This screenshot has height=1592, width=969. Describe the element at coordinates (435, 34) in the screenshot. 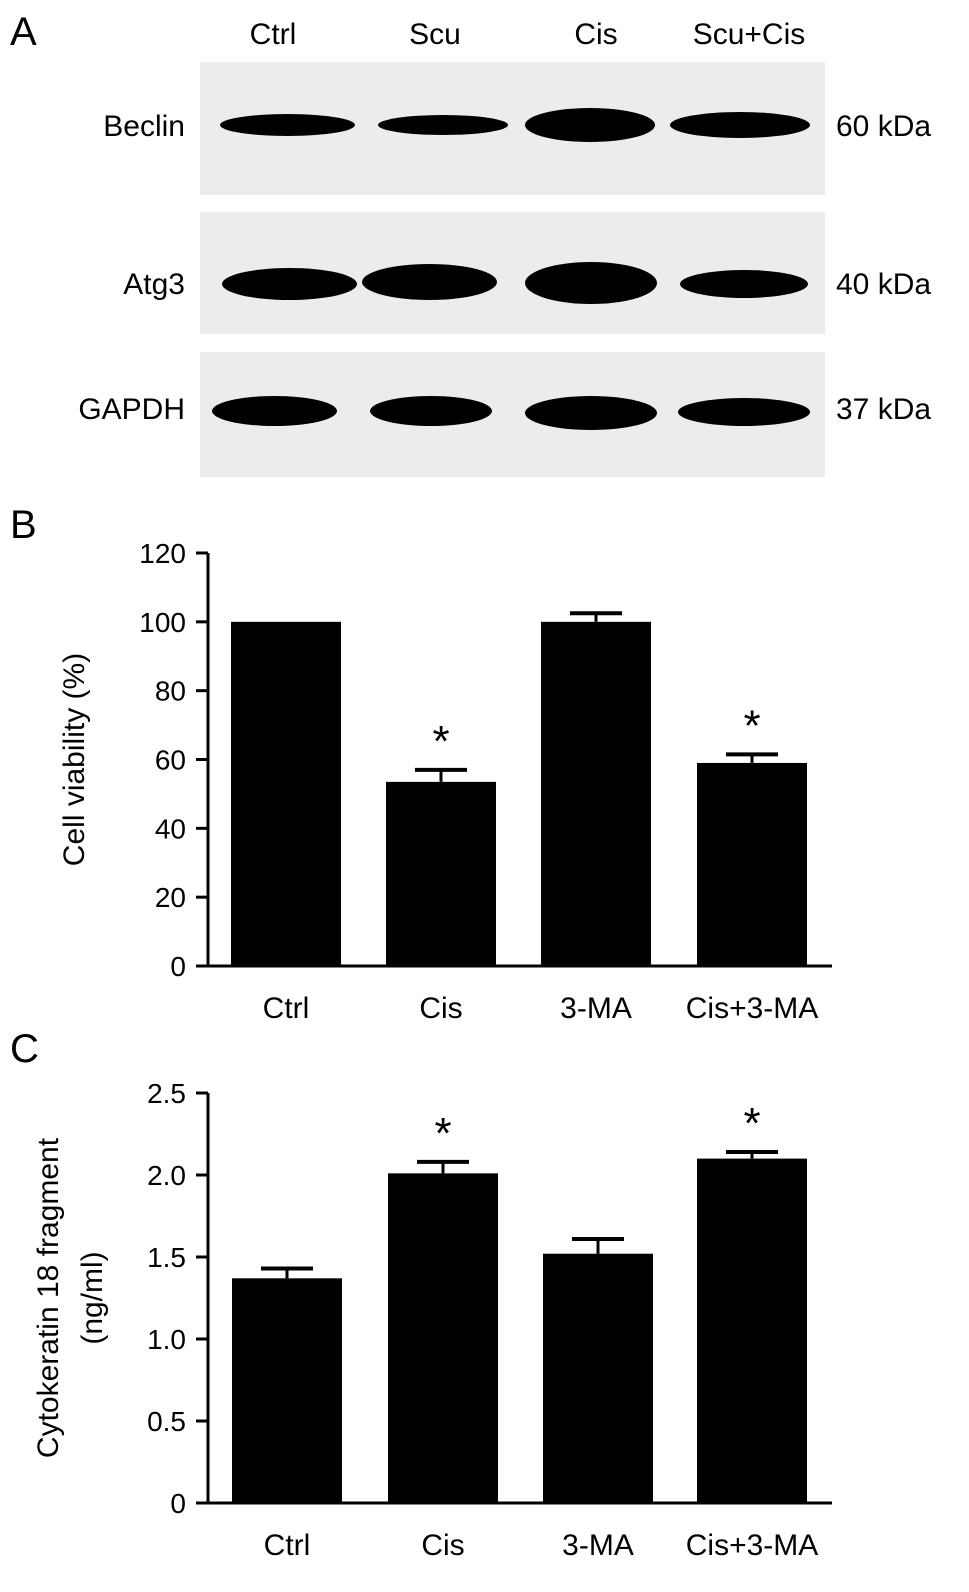

I see `lane-label: Scu` at that location.